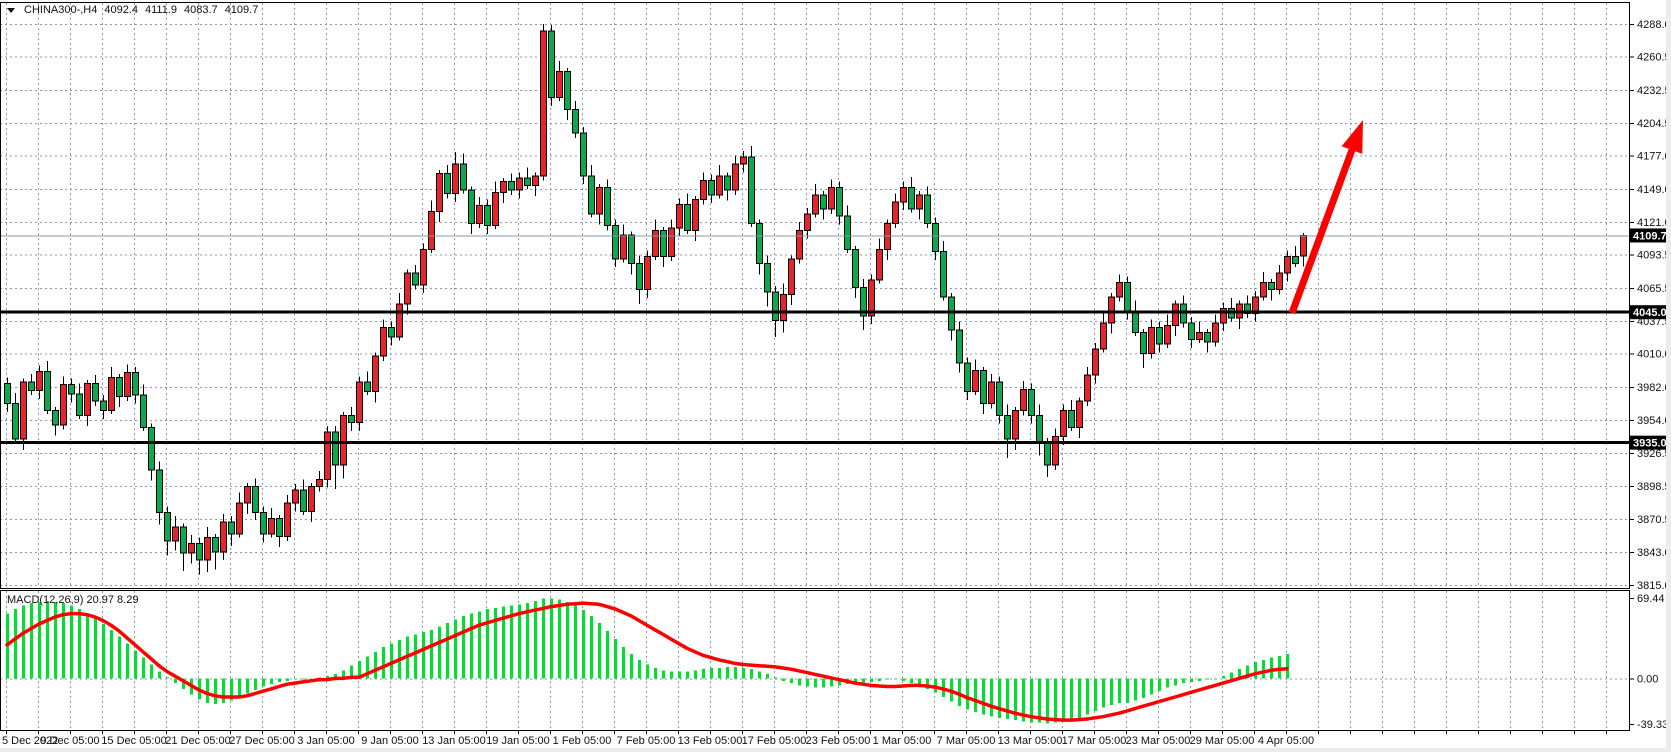 The image size is (1671, 752). What do you see at coordinates (838, 741) in the screenshot?
I see `time-axis-label: 23 Feb 05:00` at bounding box center [838, 741].